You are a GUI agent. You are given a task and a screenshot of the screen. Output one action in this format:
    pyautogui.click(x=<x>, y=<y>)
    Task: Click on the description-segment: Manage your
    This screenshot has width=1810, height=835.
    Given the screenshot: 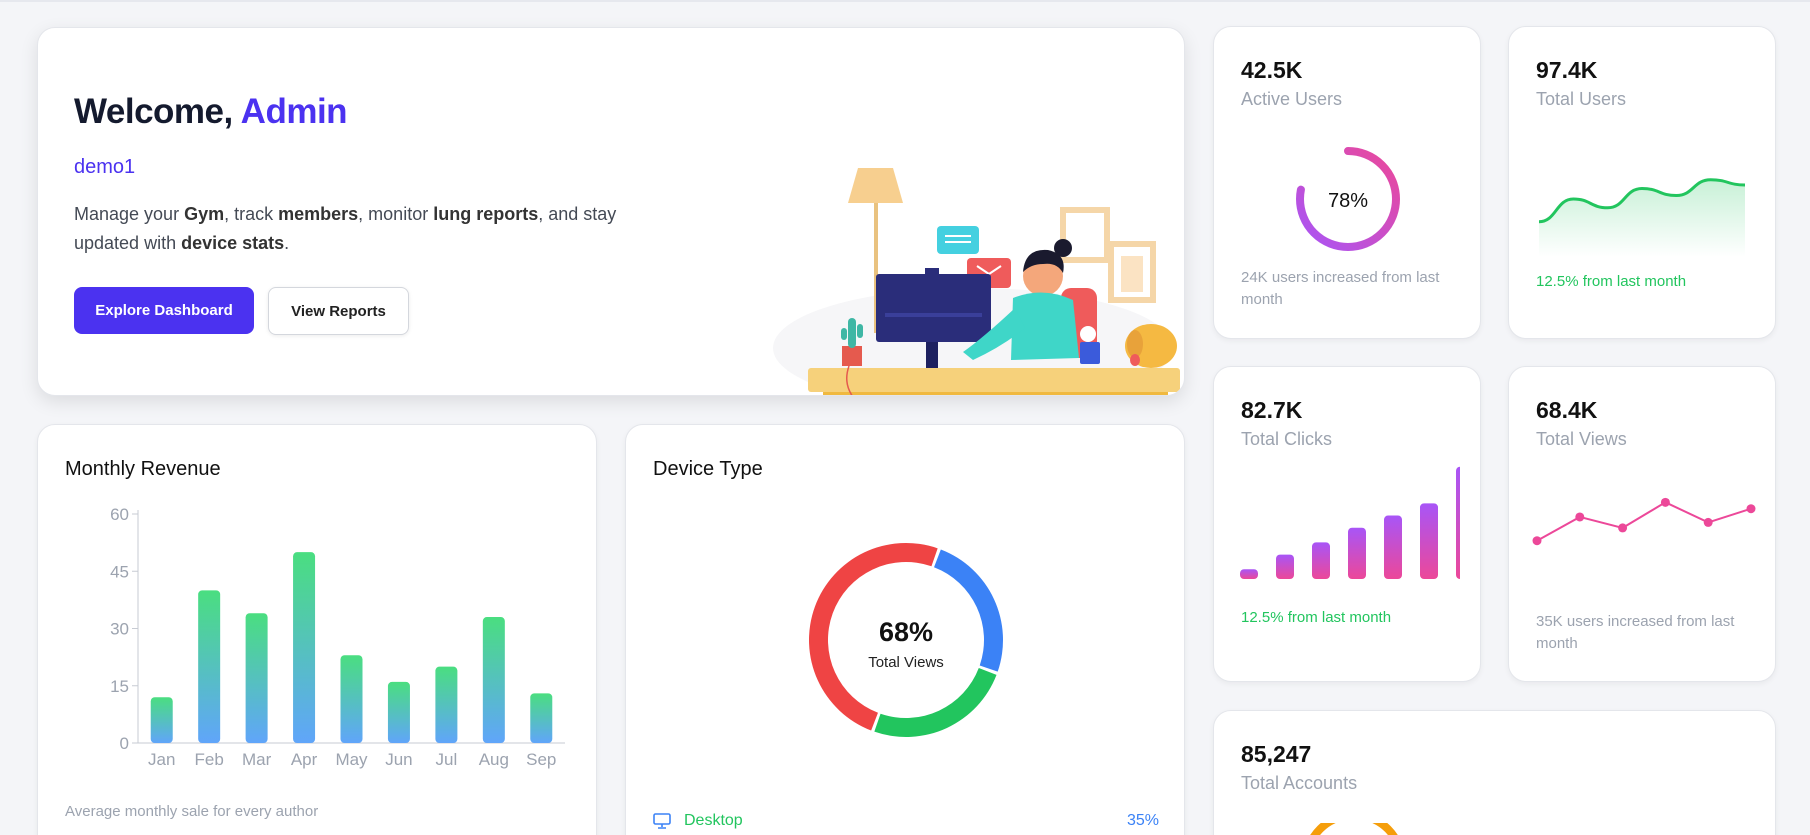 What is the action you would take?
    pyautogui.click(x=129, y=214)
    